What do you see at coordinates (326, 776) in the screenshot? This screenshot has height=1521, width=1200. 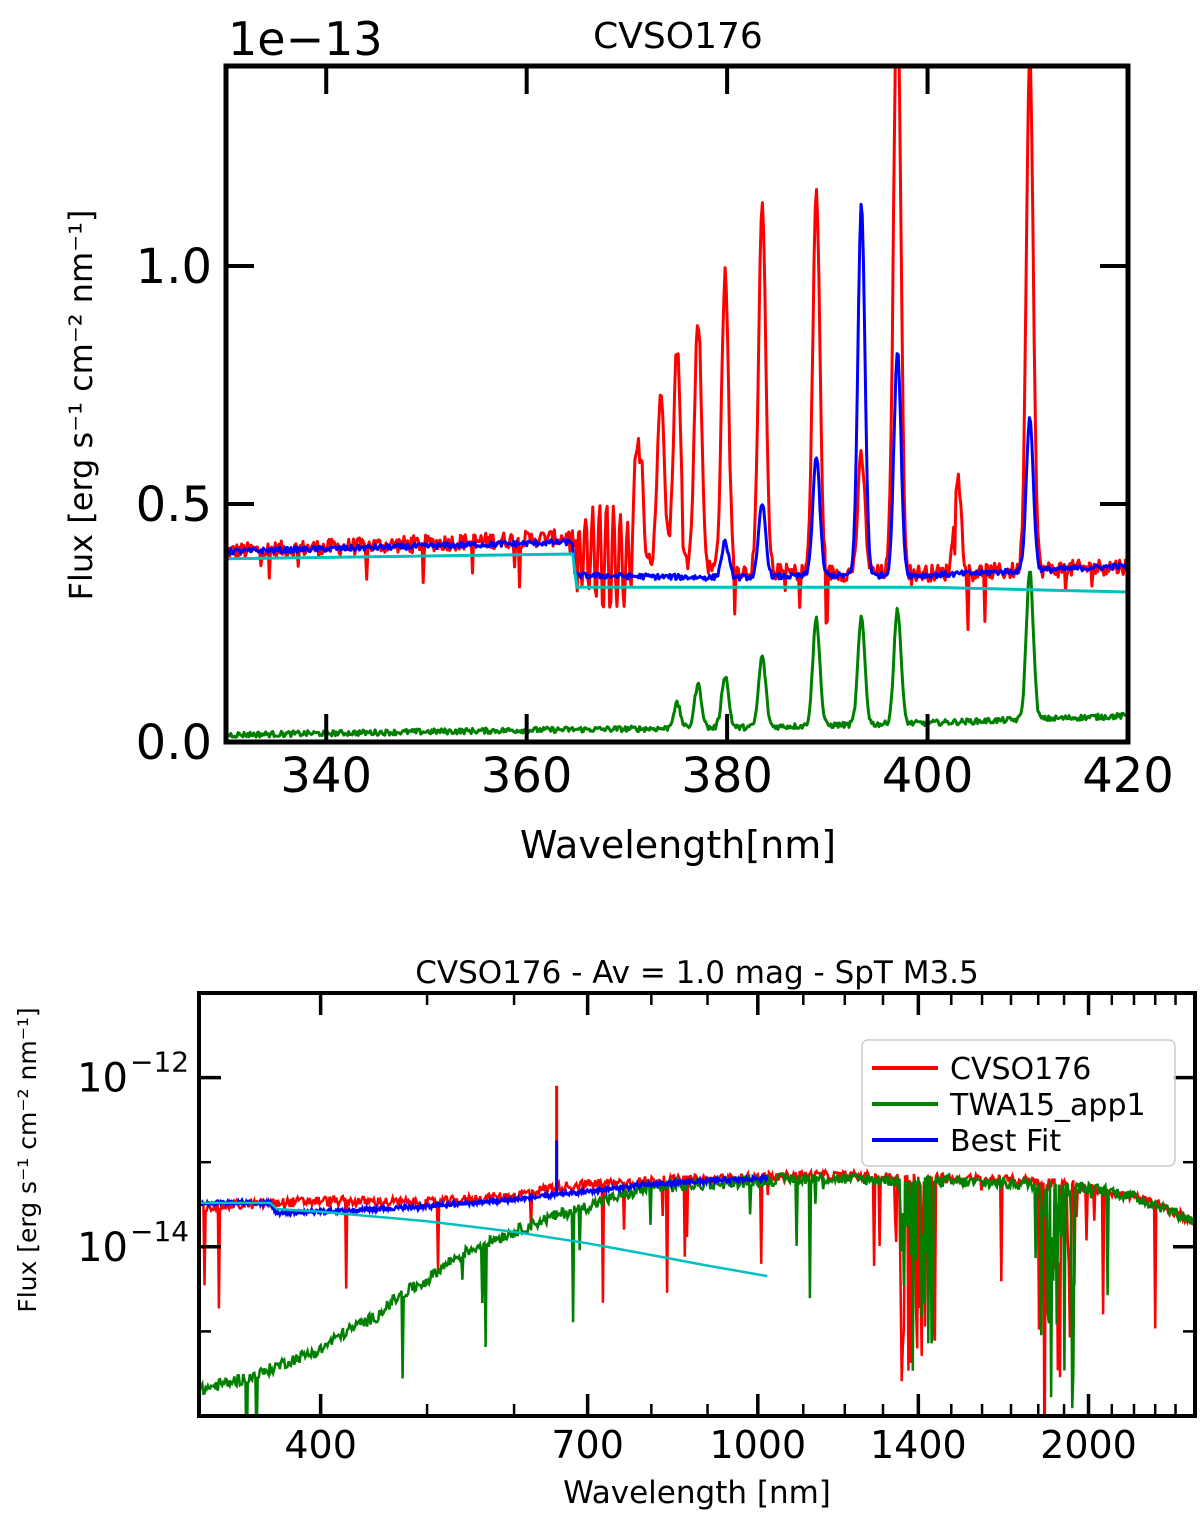 I see `top-x-tick-label: 340` at bounding box center [326, 776].